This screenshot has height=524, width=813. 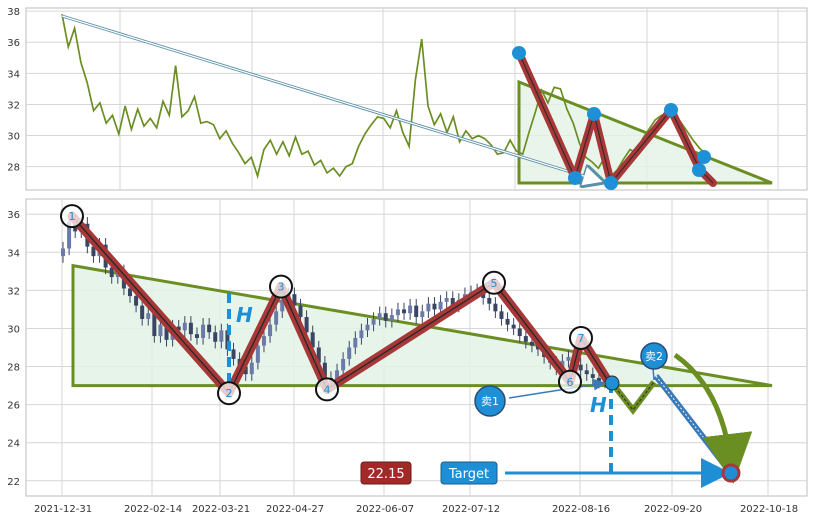 I want to click on pattern-point-label: 4, so click(x=327, y=389).